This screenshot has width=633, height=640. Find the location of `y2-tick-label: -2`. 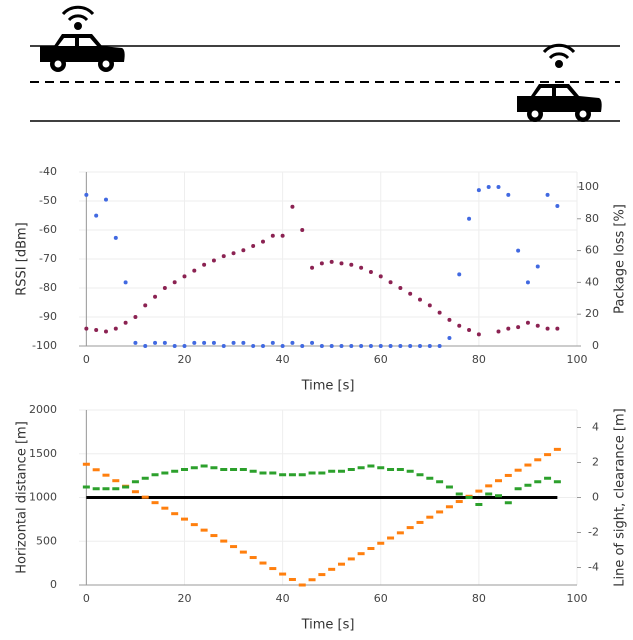

y2-tick-label: -2 is located at coordinates (593, 532).